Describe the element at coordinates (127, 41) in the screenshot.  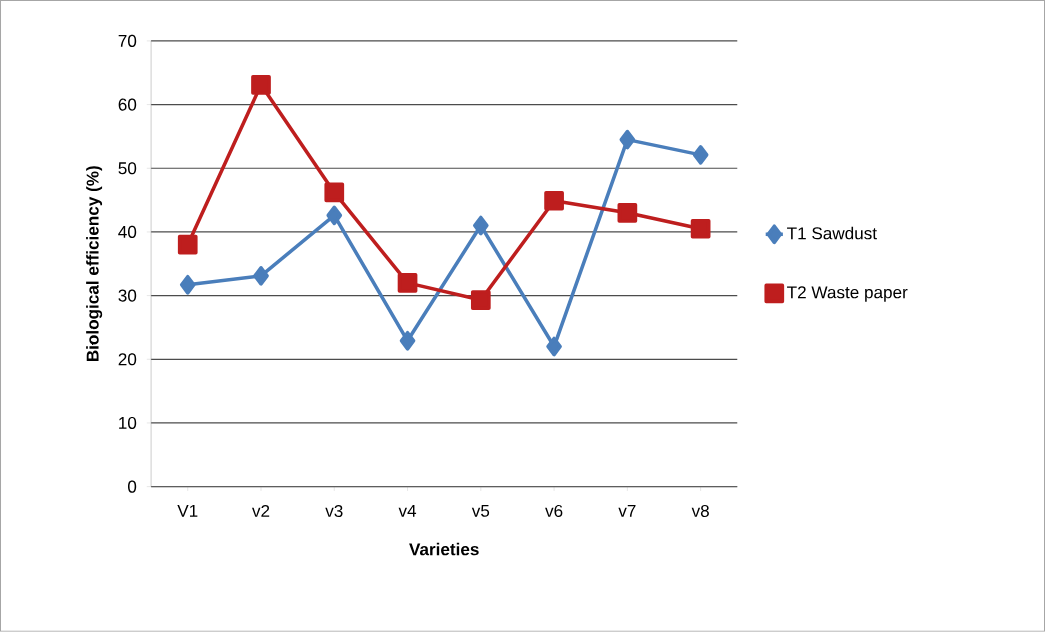
I see `y-tick-label: 70` at that location.